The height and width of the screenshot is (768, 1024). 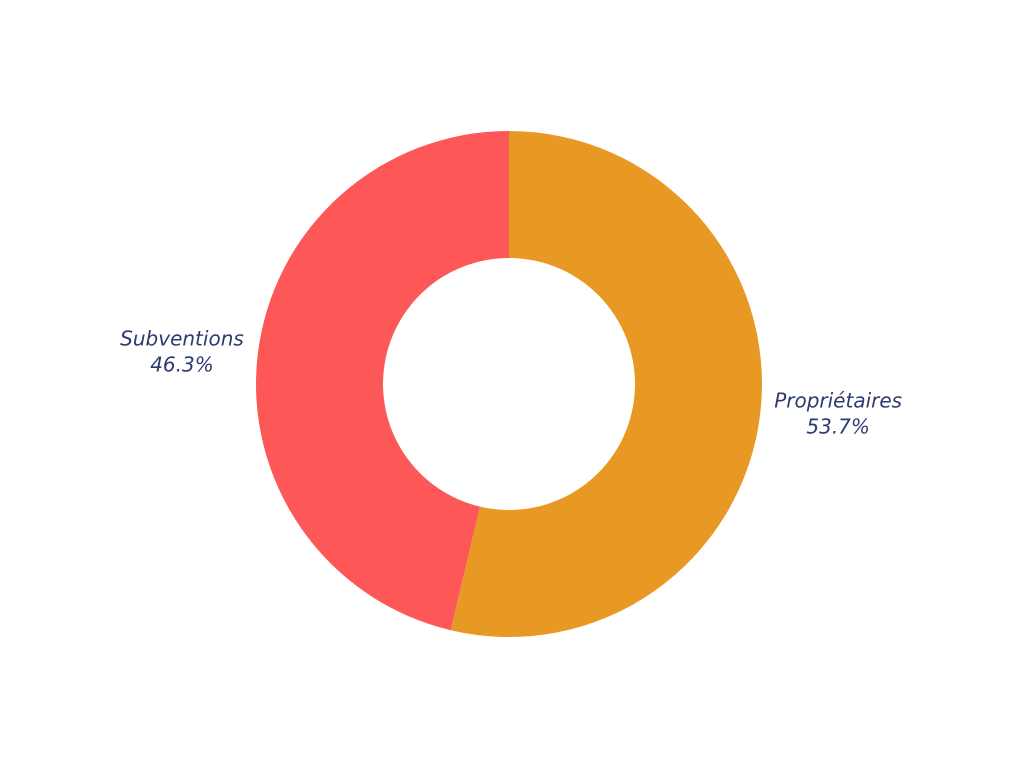 I want to click on slice-label: Propriétaires, so click(x=838, y=400).